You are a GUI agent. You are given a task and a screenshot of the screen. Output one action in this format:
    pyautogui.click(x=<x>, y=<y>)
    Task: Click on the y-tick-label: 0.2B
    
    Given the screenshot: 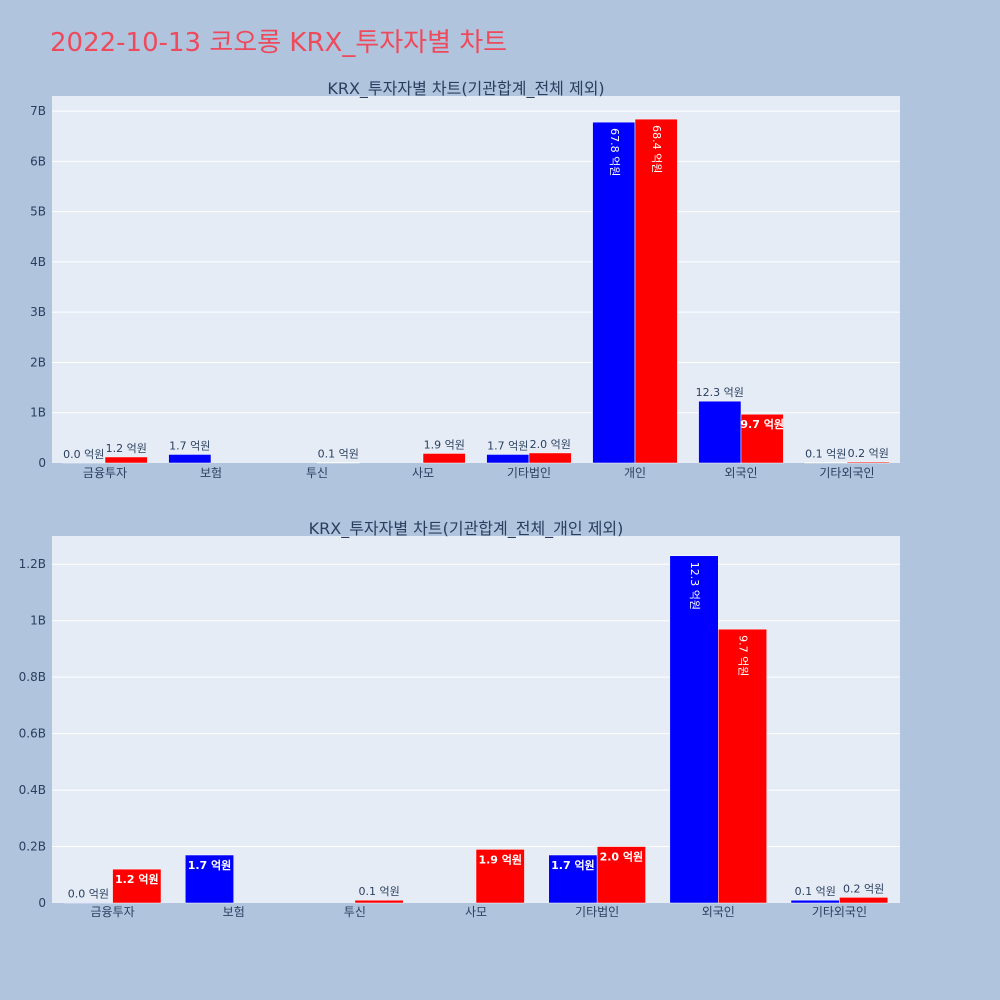 What is the action you would take?
    pyautogui.click(x=32, y=847)
    